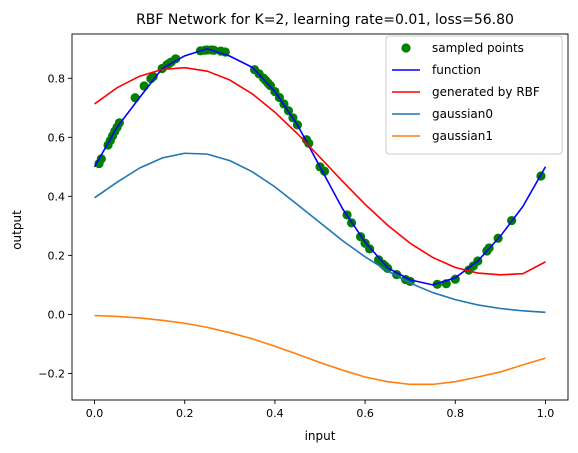 This screenshot has width=578, height=453. I want to click on y-tick-label: 0.2, so click(57, 255).